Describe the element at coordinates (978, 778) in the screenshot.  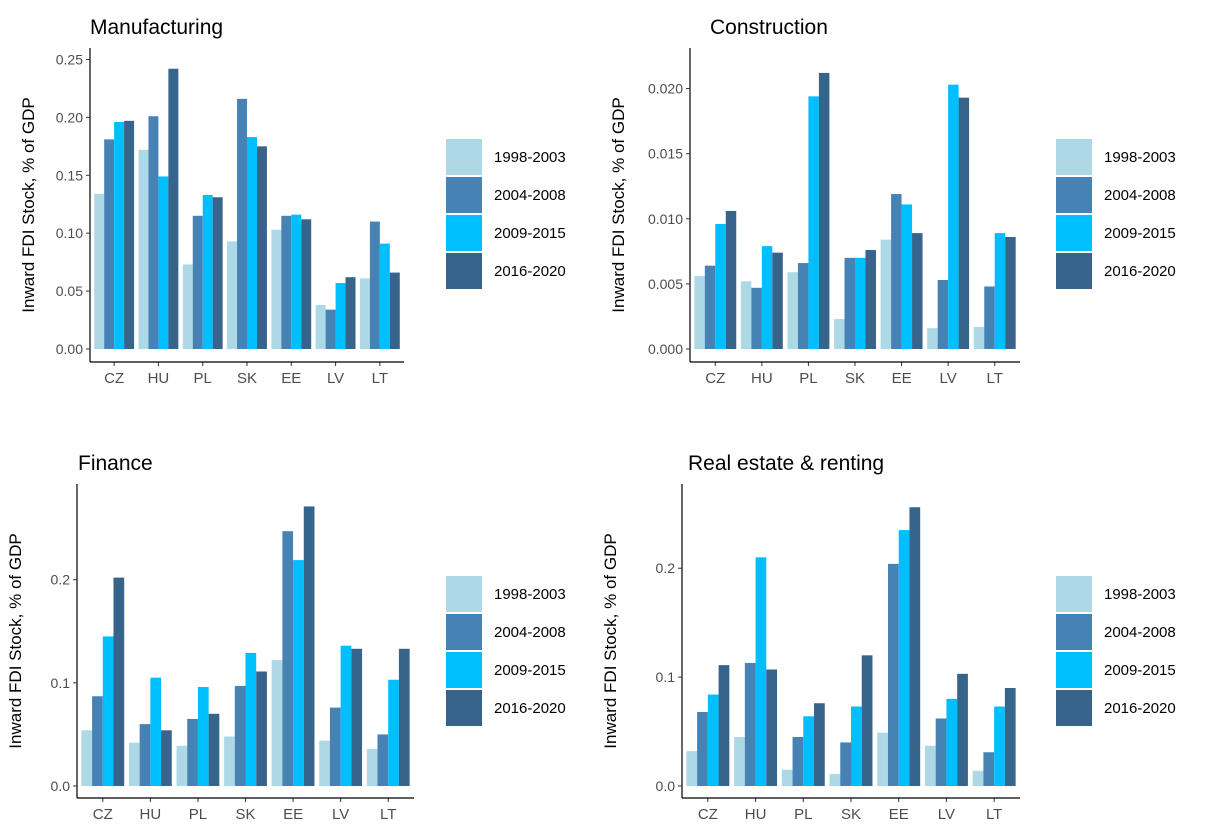
I see `bar-lt-1998-2003` at that location.